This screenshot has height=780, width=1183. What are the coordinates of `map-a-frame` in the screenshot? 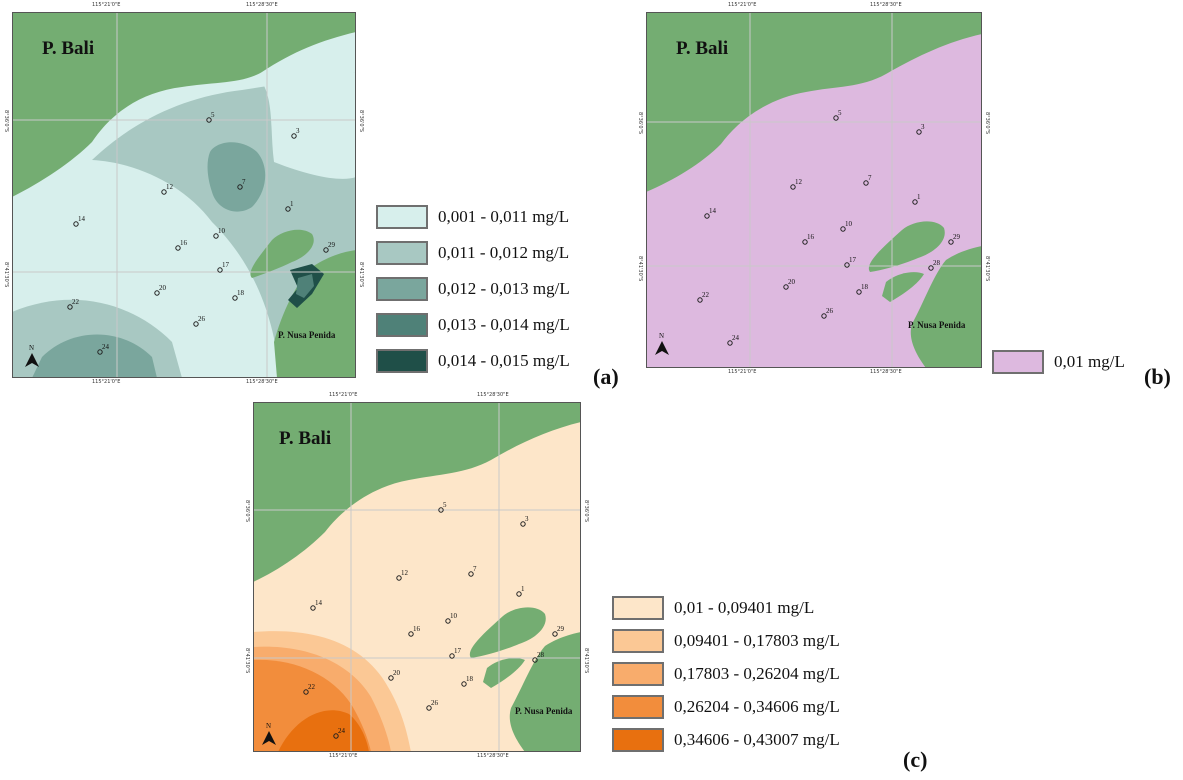 It's located at (184, 195).